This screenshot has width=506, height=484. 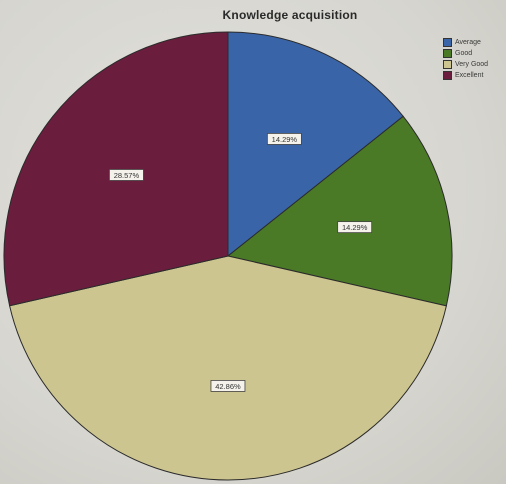 What do you see at coordinates (474, 53) in the screenshot?
I see `legend-item-good: Good` at bounding box center [474, 53].